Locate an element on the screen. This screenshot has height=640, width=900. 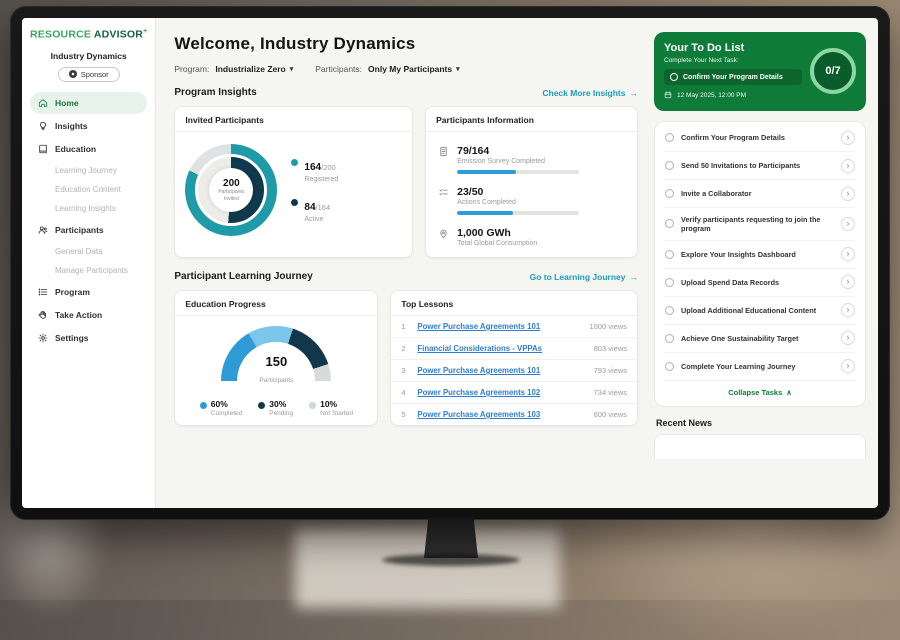
people-icon is located at coordinates (43, 230).